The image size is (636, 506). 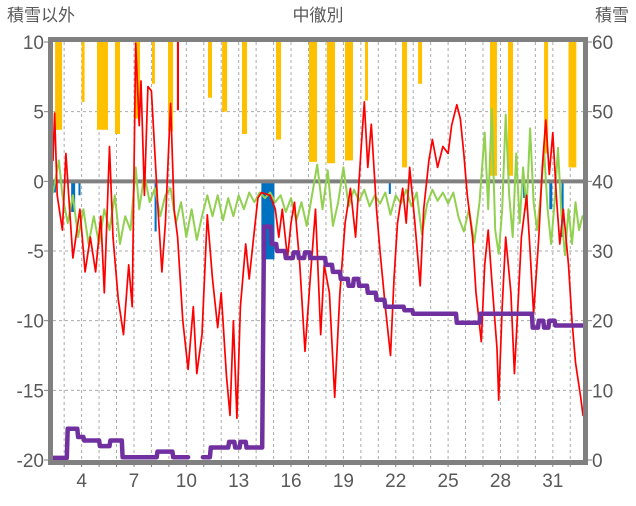 I want to click on x-axis-ticklabel: 13, so click(x=238, y=481).